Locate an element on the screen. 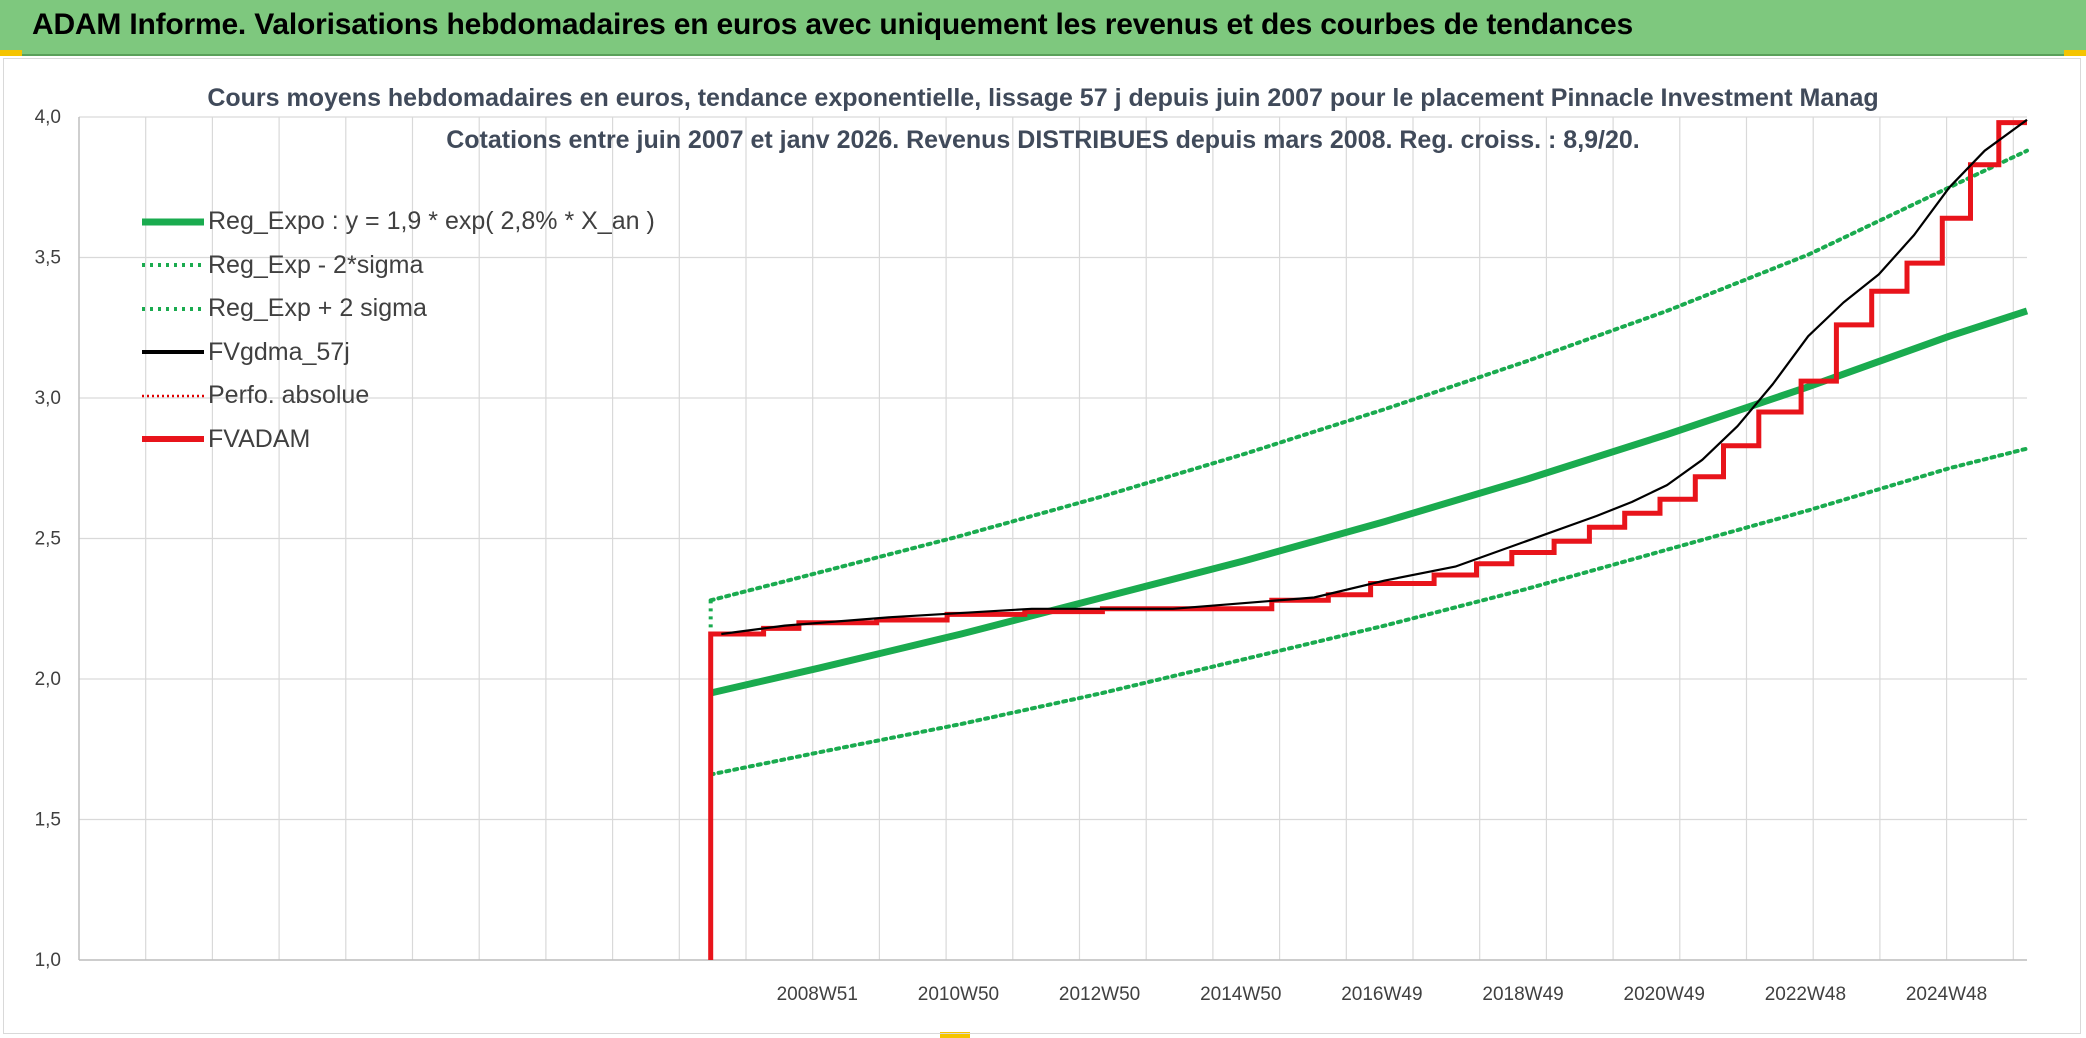 This screenshot has height=1038, width=2086. legend-swatch-reg-expo is located at coordinates (173, 222).